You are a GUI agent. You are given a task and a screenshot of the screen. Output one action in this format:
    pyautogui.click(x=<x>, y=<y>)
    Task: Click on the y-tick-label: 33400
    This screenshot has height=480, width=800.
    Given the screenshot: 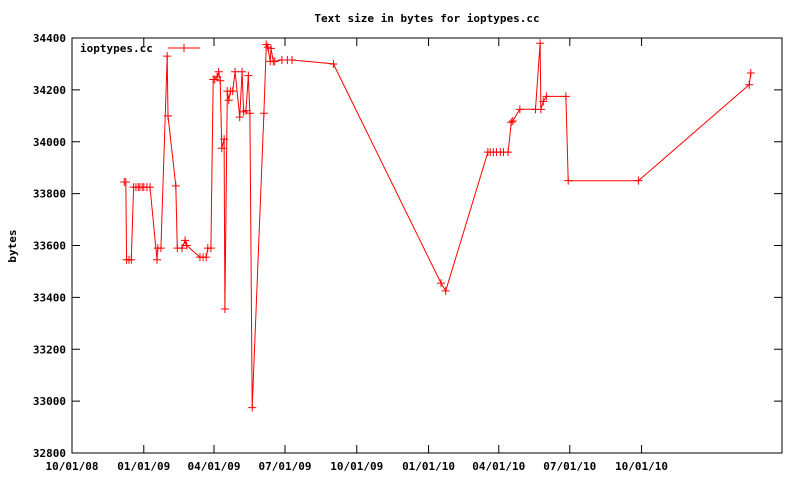 What is the action you would take?
    pyautogui.click(x=49, y=297)
    